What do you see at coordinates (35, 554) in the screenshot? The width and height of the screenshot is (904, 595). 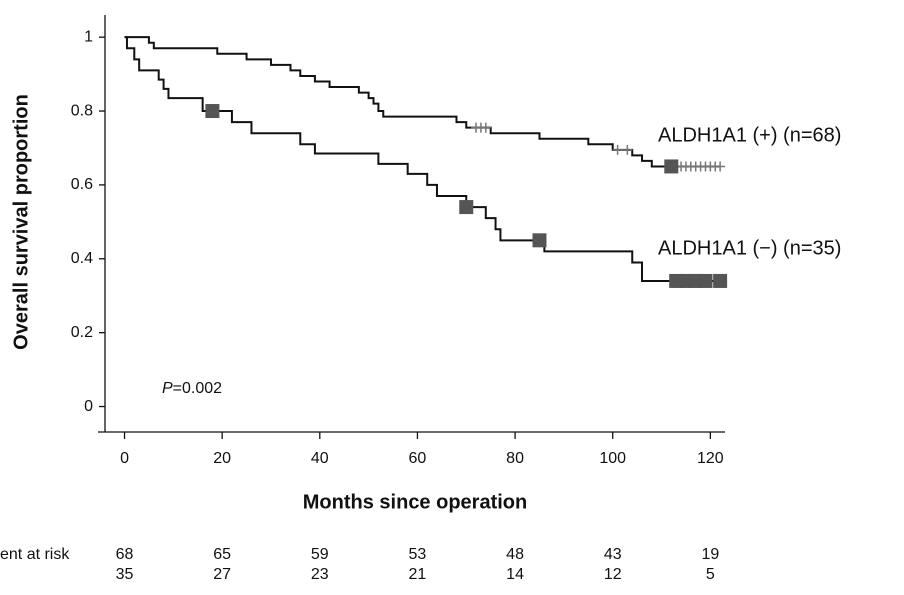 I see `risk-label: ent at risk` at bounding box center [35, 554].